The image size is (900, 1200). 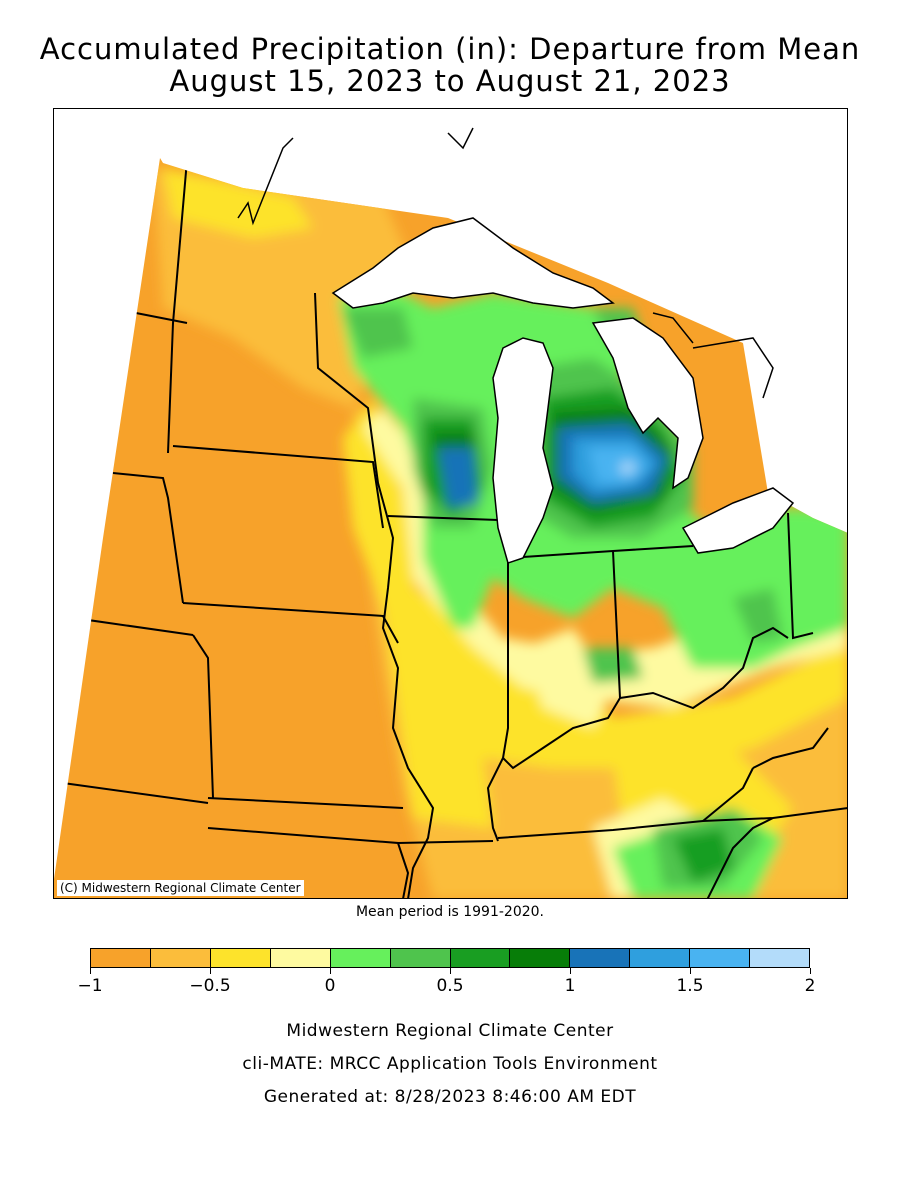 I want to click on great-lakes, so click(x=563, y=390).